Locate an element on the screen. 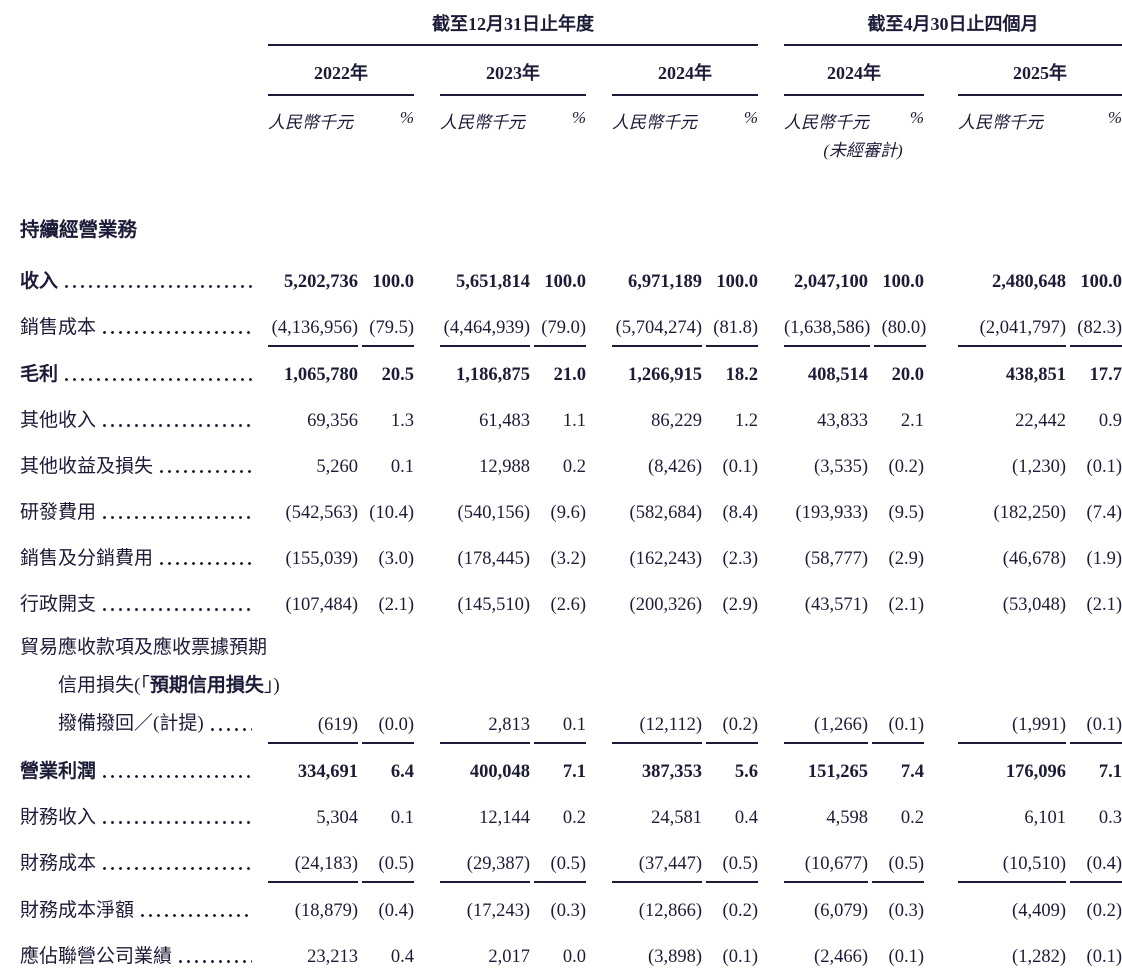 The image size is (1122, 969). row-label: 銷售及分銷費用 is located at coordinates (141, 556).